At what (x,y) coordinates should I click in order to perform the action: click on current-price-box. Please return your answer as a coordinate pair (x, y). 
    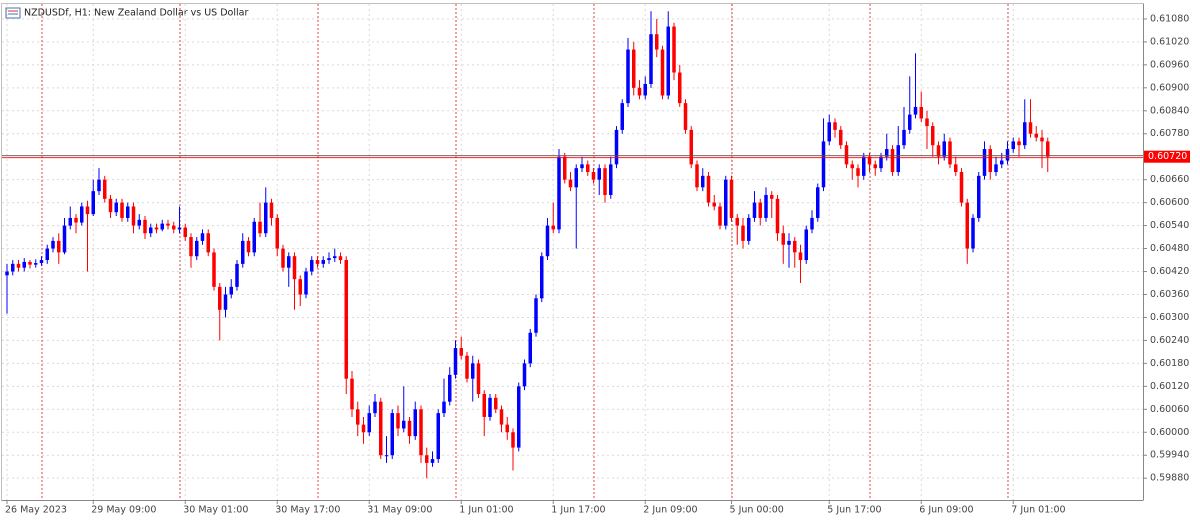
    Looking at the image, I should click on (1167, 156).